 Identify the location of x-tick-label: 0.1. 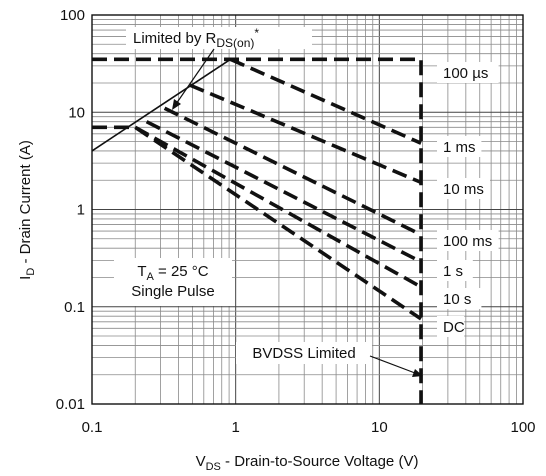
(92, 427).